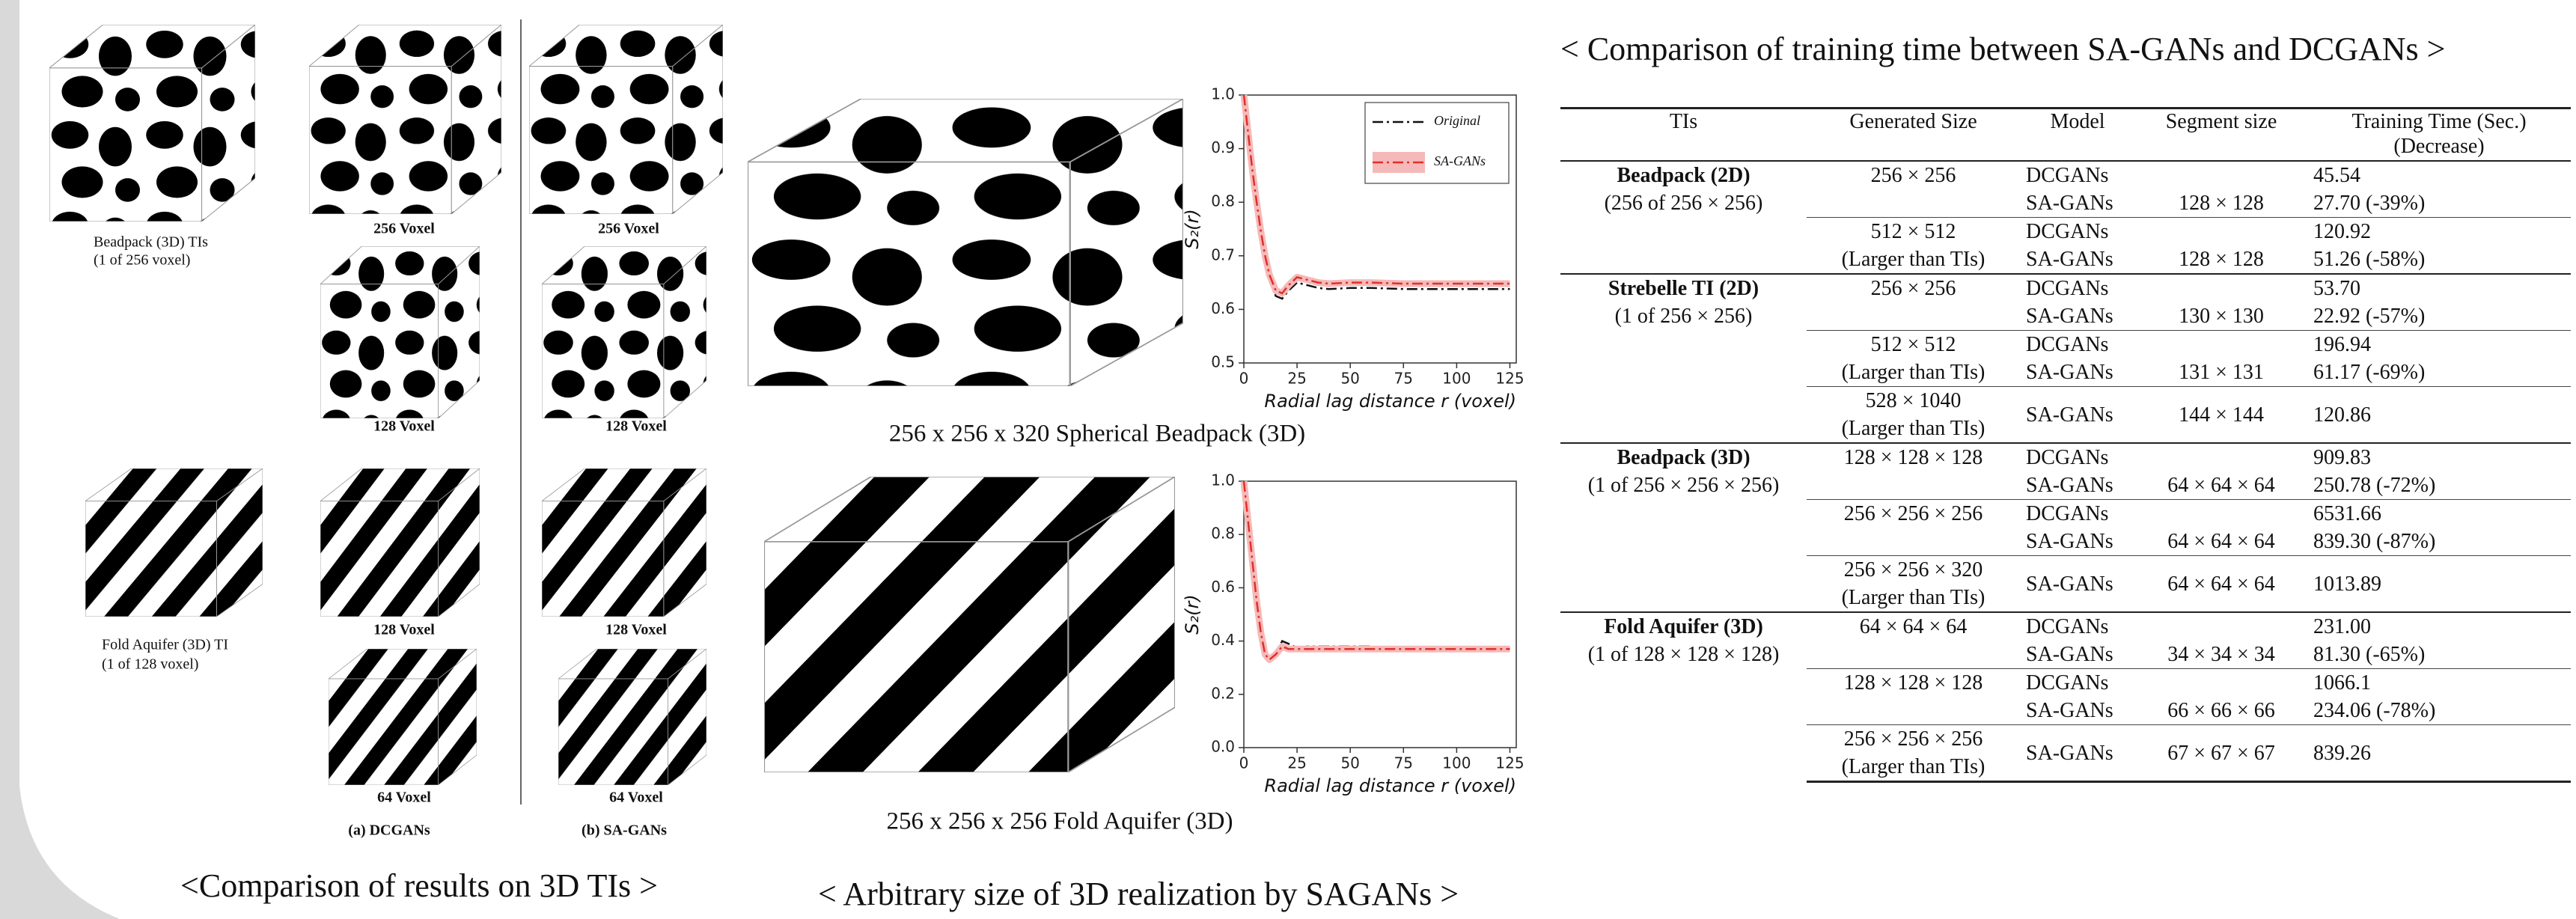 The height and width of the screenshot is (919, 2576). I want to click on time-cell: 6531.66, so click(2439, 513).